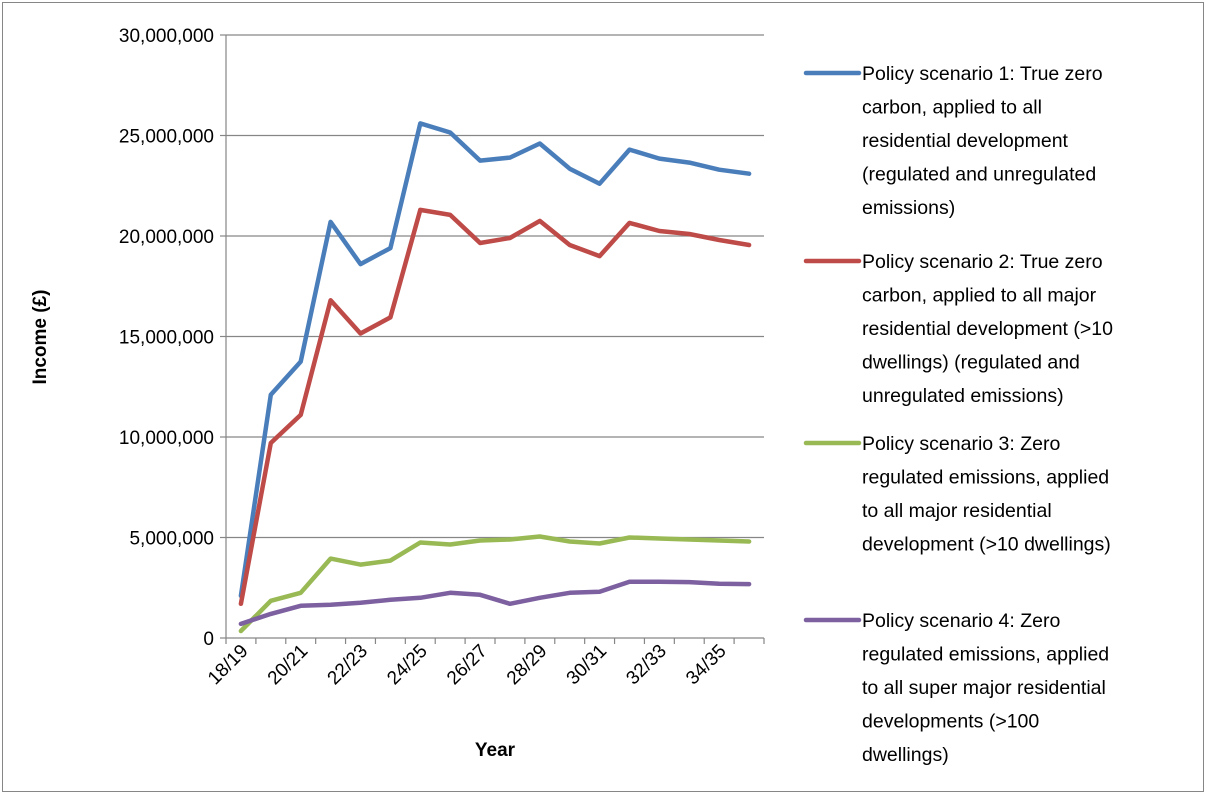  Describe the element at coordinates (288, 665) in the screenshot. I see `x-tick-label: 20/21` at that location.